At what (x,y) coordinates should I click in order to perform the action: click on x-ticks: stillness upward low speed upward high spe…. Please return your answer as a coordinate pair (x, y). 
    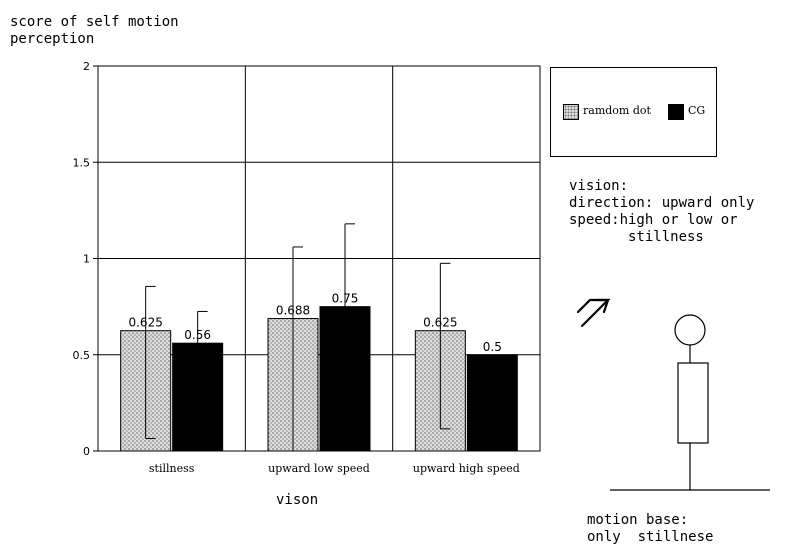
    Looking at the image, I should click on (334, 468).